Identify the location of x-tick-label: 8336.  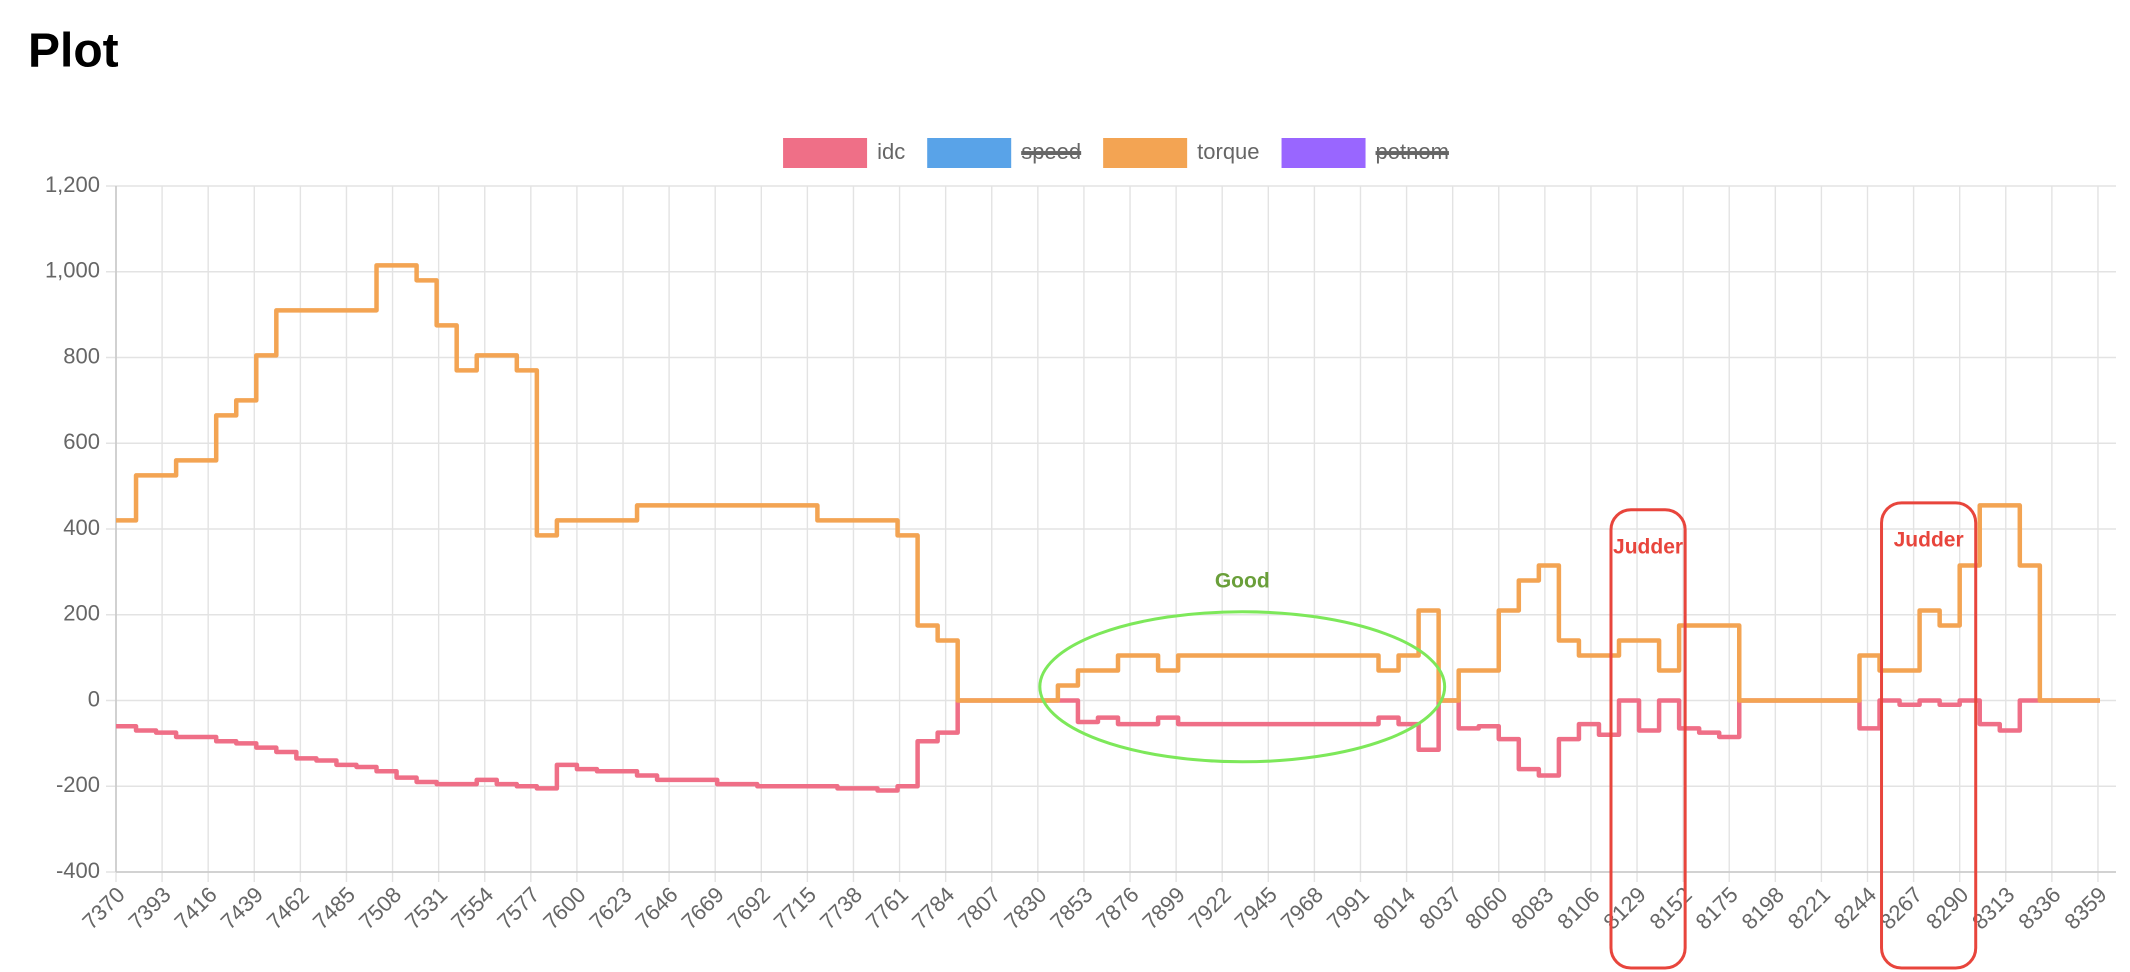
(2039, 908).